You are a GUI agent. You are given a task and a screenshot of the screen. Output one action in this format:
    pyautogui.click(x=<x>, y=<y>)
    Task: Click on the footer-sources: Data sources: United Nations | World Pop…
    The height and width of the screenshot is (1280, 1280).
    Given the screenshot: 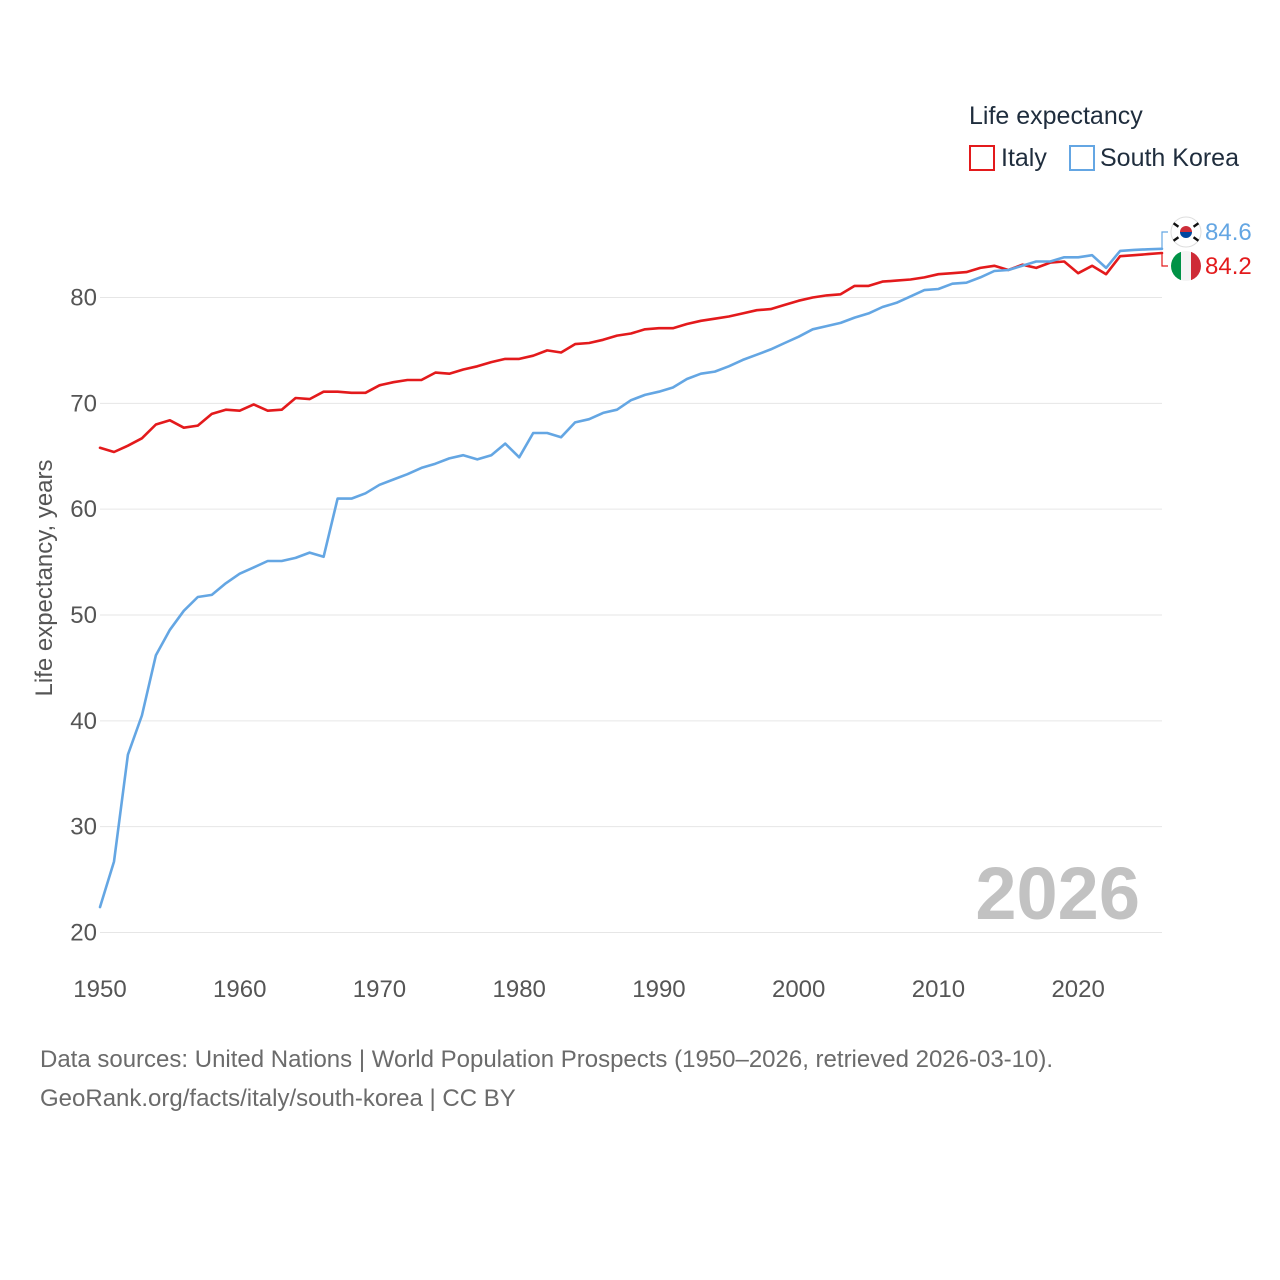 What is the action you would take?
    pyautogui.click(x=547, y=1059)
    